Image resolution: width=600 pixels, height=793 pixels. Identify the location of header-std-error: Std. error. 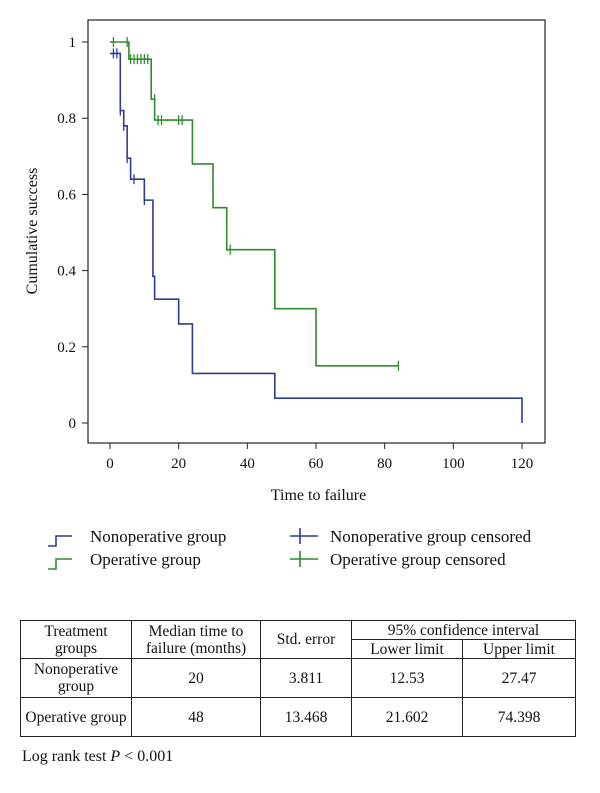
(306, 639).